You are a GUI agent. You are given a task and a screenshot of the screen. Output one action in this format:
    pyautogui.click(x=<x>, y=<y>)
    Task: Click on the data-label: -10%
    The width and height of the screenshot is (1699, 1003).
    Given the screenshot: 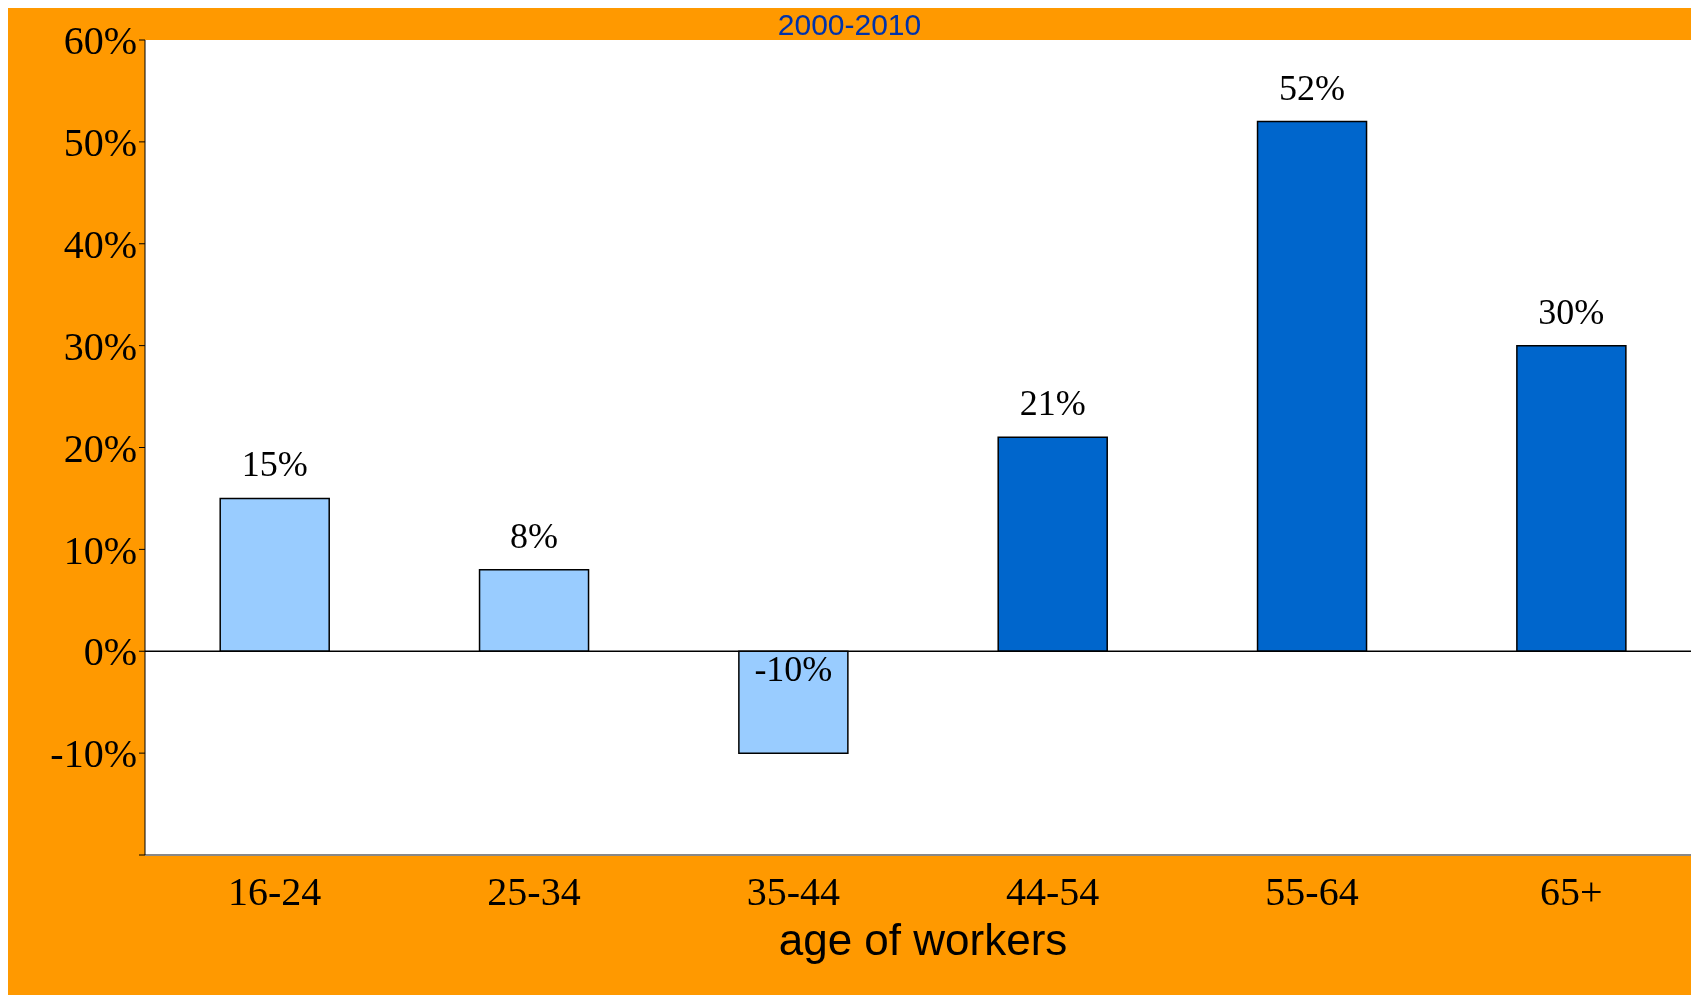 What is the action you would take?
    pyautogui.click(x=793, y=669)
    